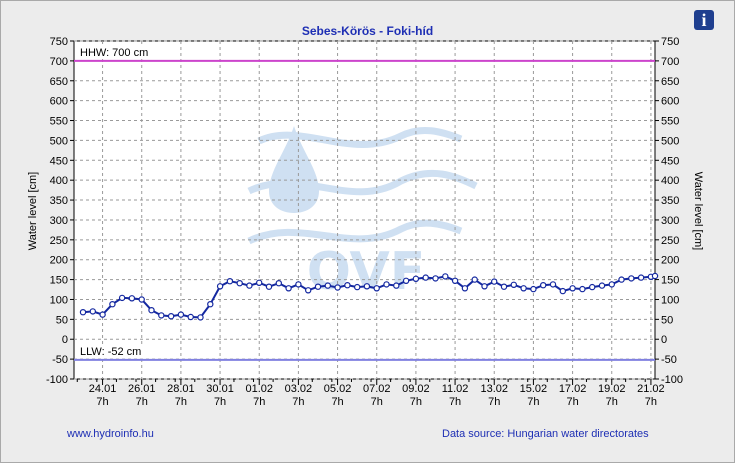  Describe the element at coordinates (670, 161) in the screenshot. I see `y-tick-label-right: 450` at that location.